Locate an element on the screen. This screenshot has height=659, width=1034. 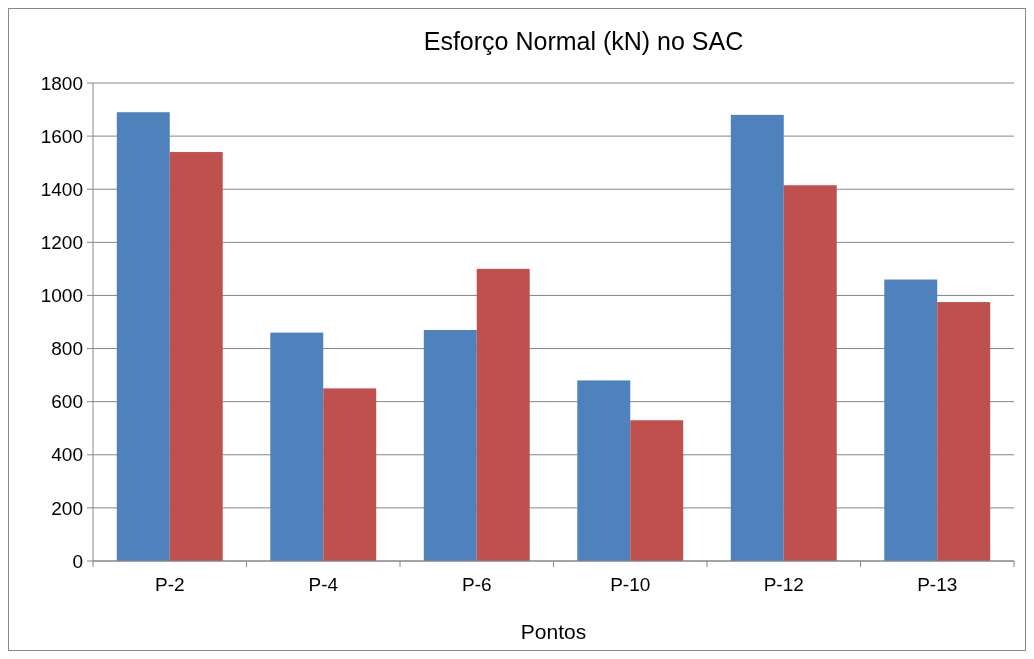
y-tick-label: 1200 is located at coordinates (61, 242).